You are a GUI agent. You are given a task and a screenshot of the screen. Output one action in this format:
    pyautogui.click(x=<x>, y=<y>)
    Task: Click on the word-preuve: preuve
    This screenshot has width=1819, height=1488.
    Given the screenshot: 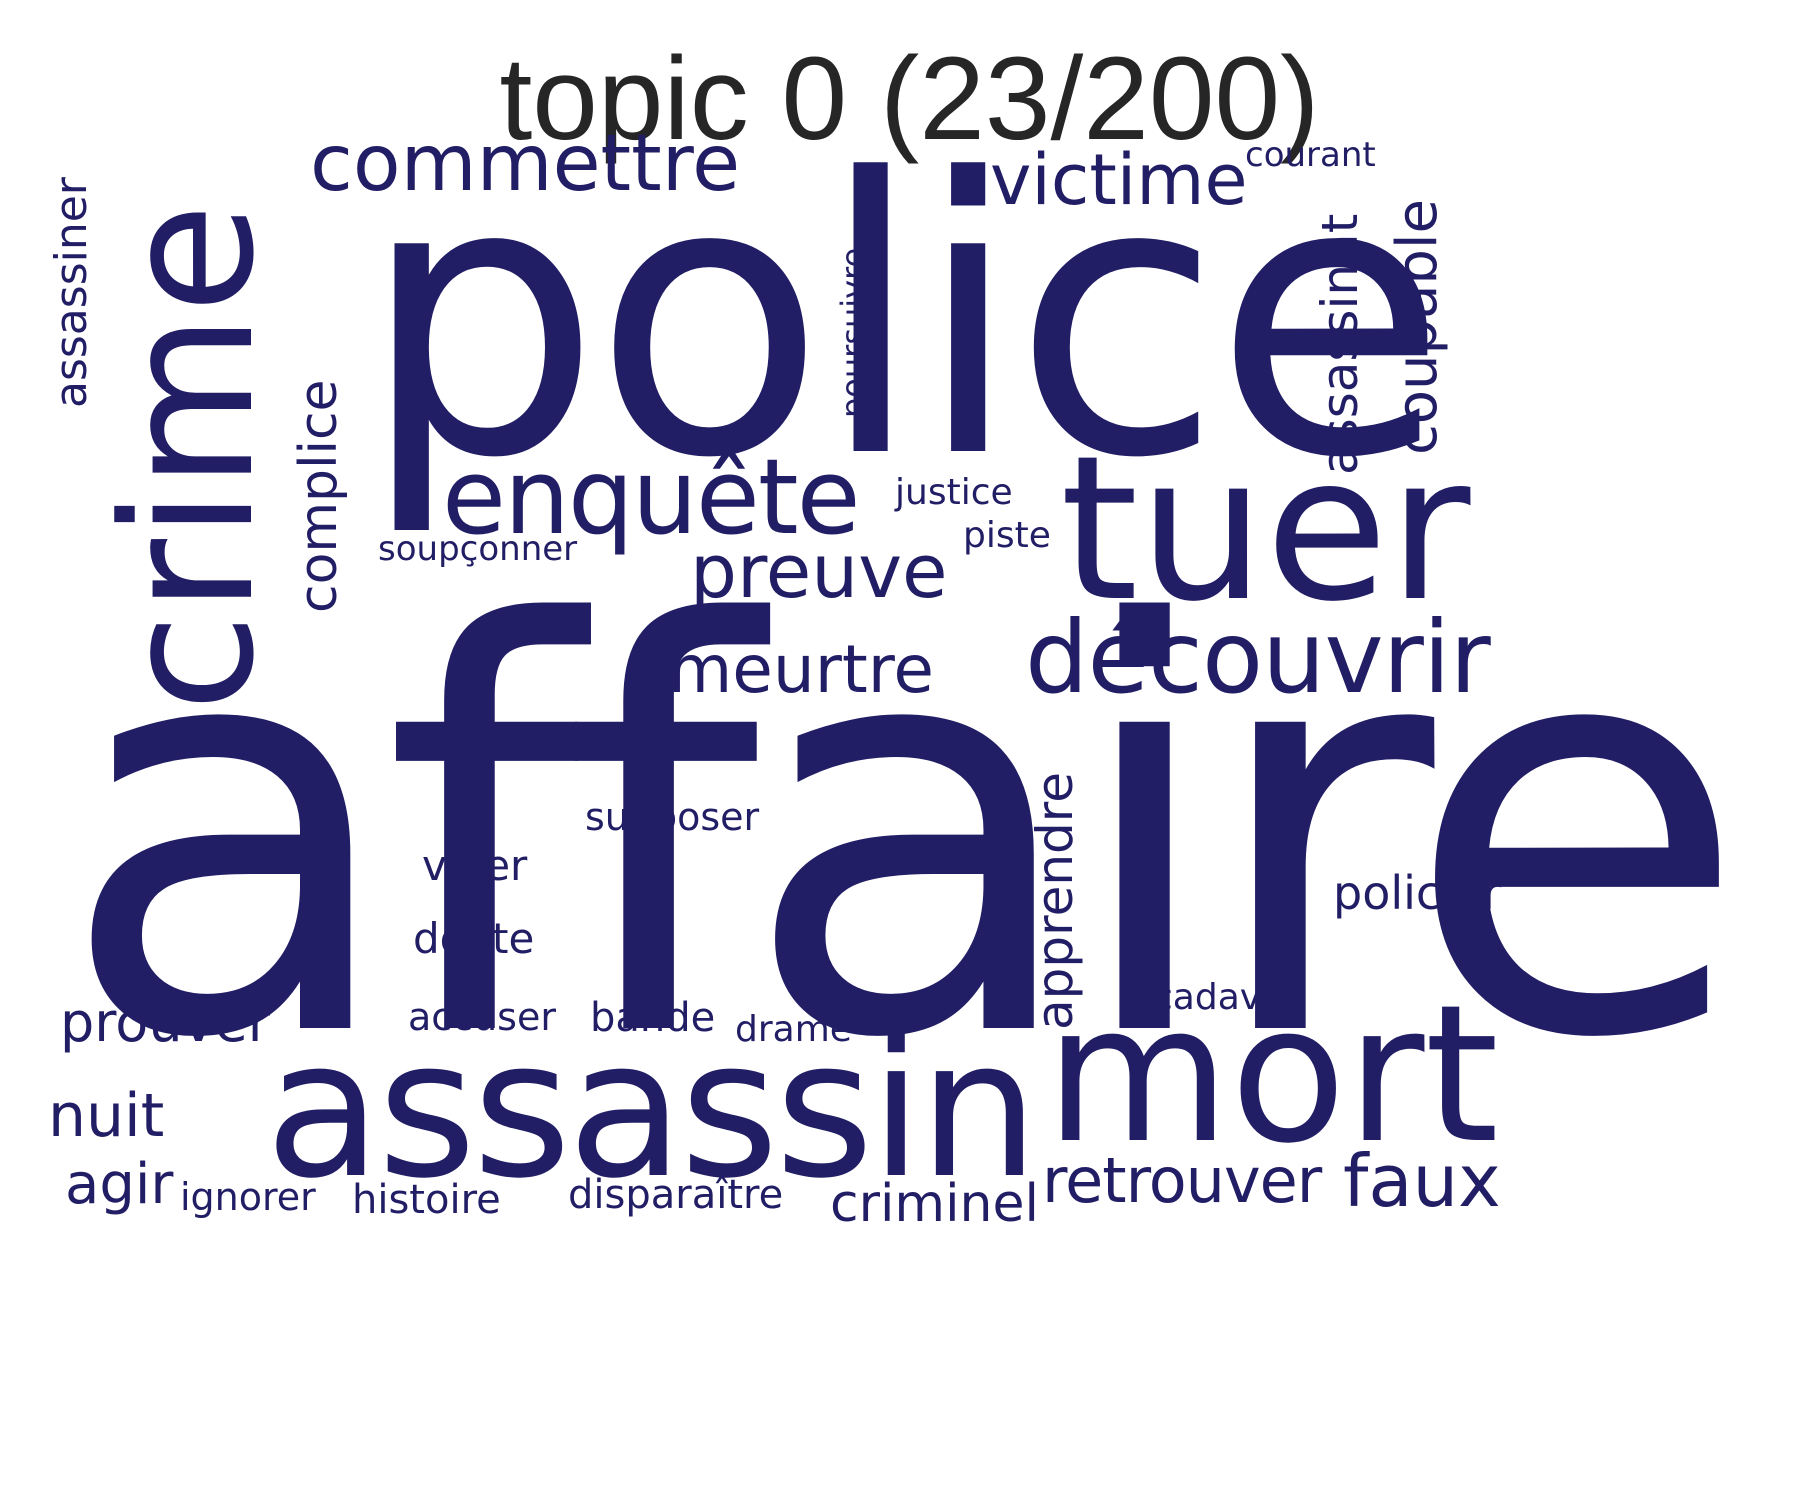 What is the action you would take?
    pyautogui.click(x=819, y=572)
    